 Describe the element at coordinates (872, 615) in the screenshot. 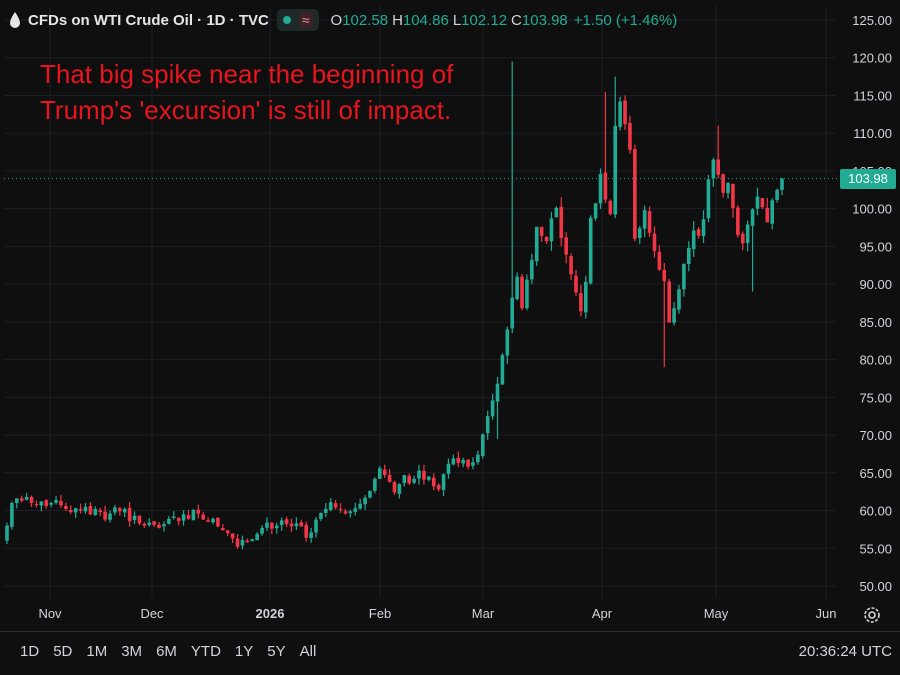

I see `gear-icon` at that location.